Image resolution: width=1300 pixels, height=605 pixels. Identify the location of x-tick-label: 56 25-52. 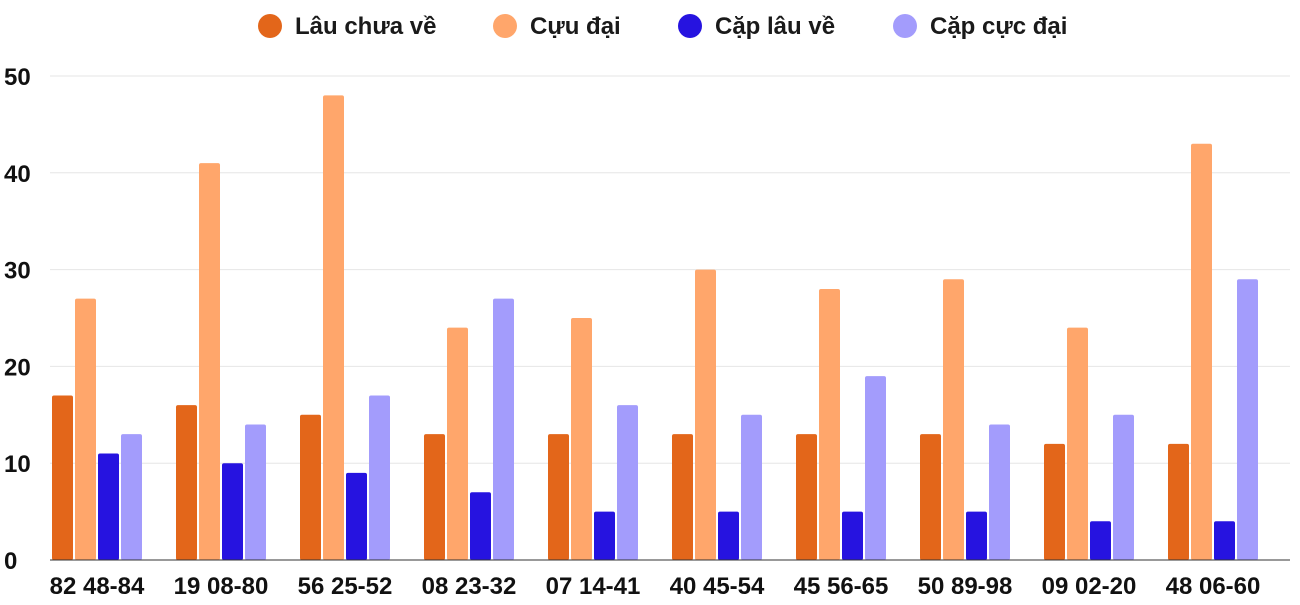
(345, 586).